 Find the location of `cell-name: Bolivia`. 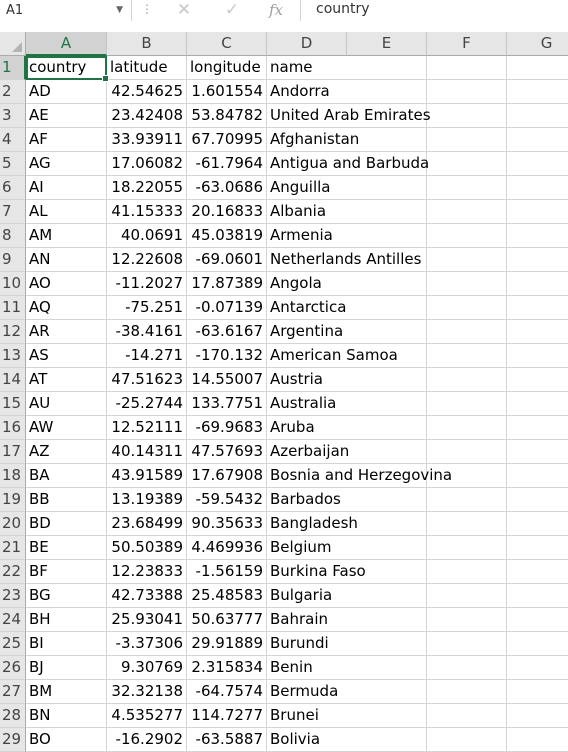

cell-name: Bolivia is located at coordinates (307, 740).